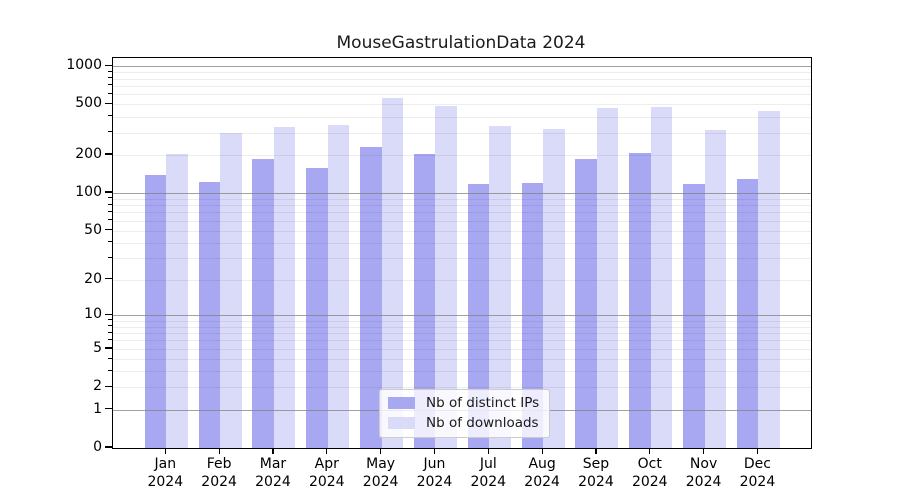 The width and height of the screenshot is (900, 500). I want to click on x-tick-label-mar: Mar 2024, so click(273, 473).